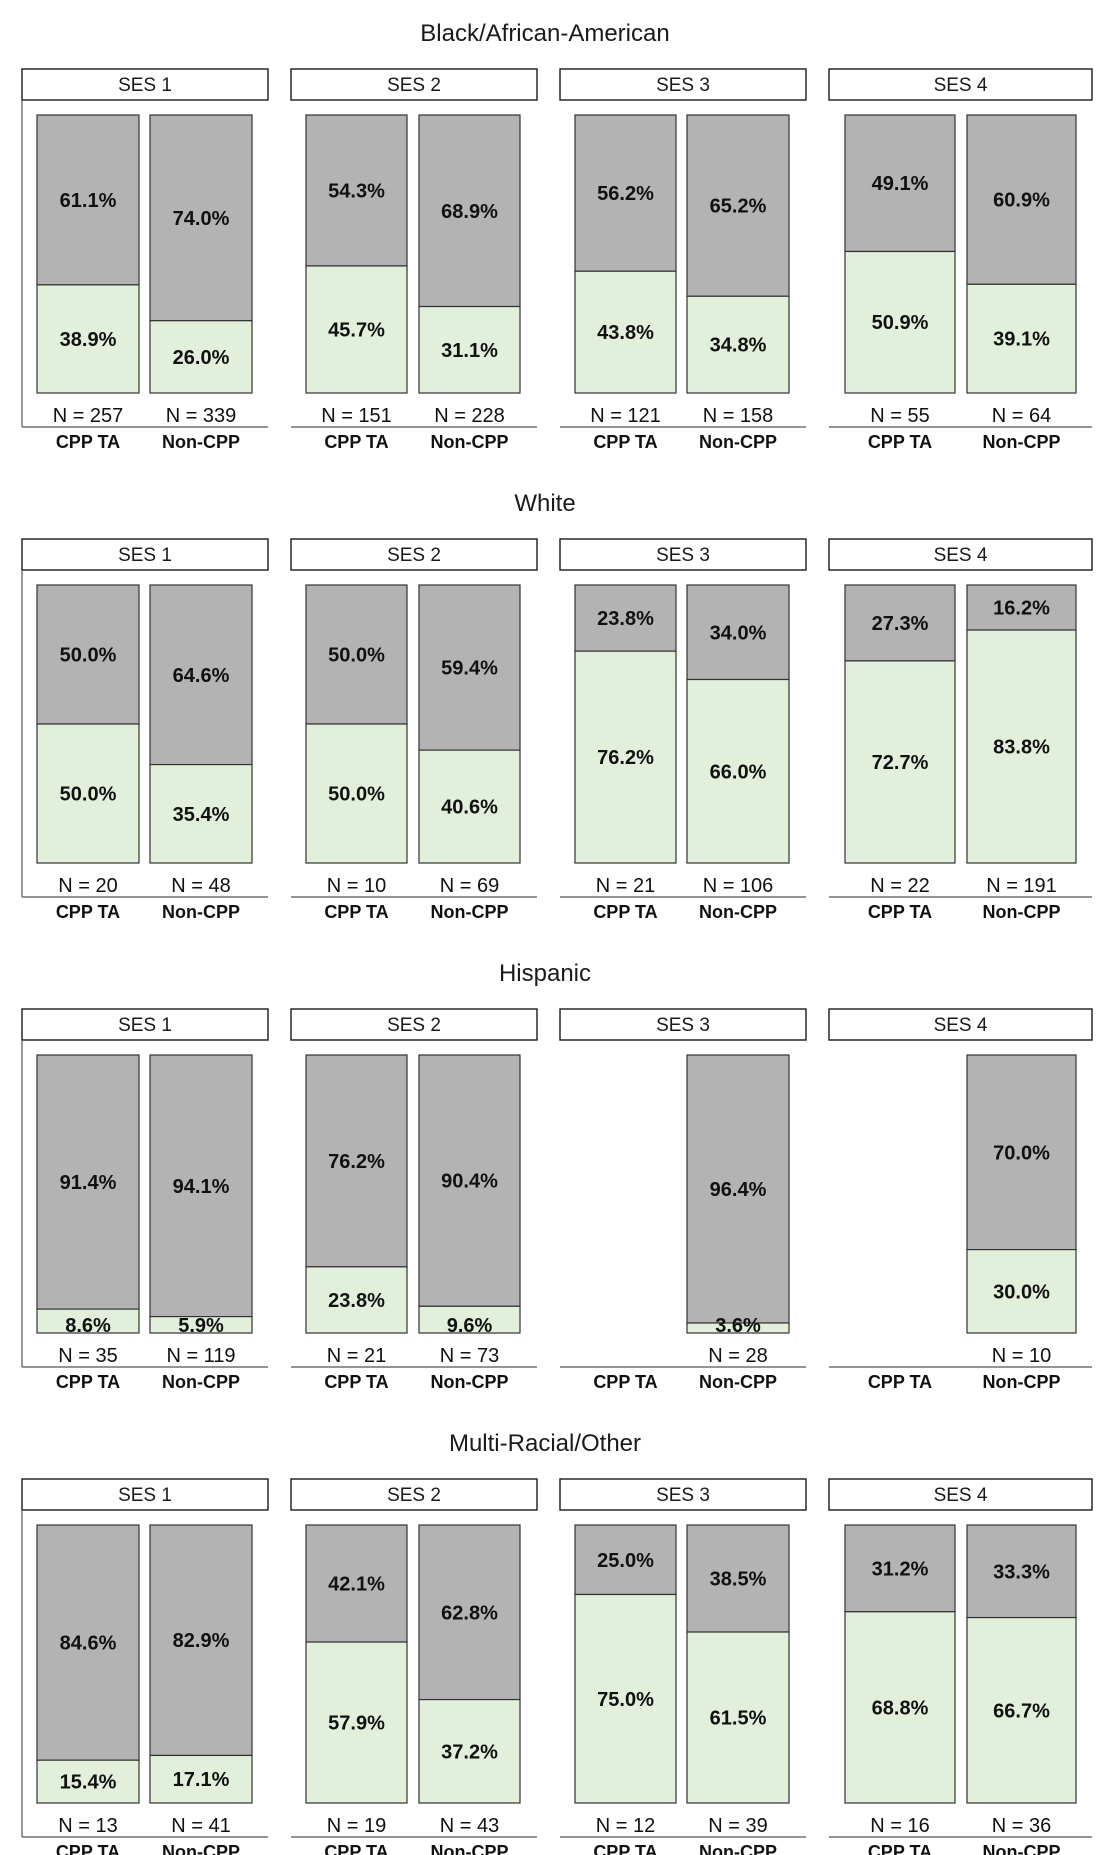 The width and height of the screenshot is (1119, 1855). I want to click on top-percent-label: 65.2%, so click(738, 207).